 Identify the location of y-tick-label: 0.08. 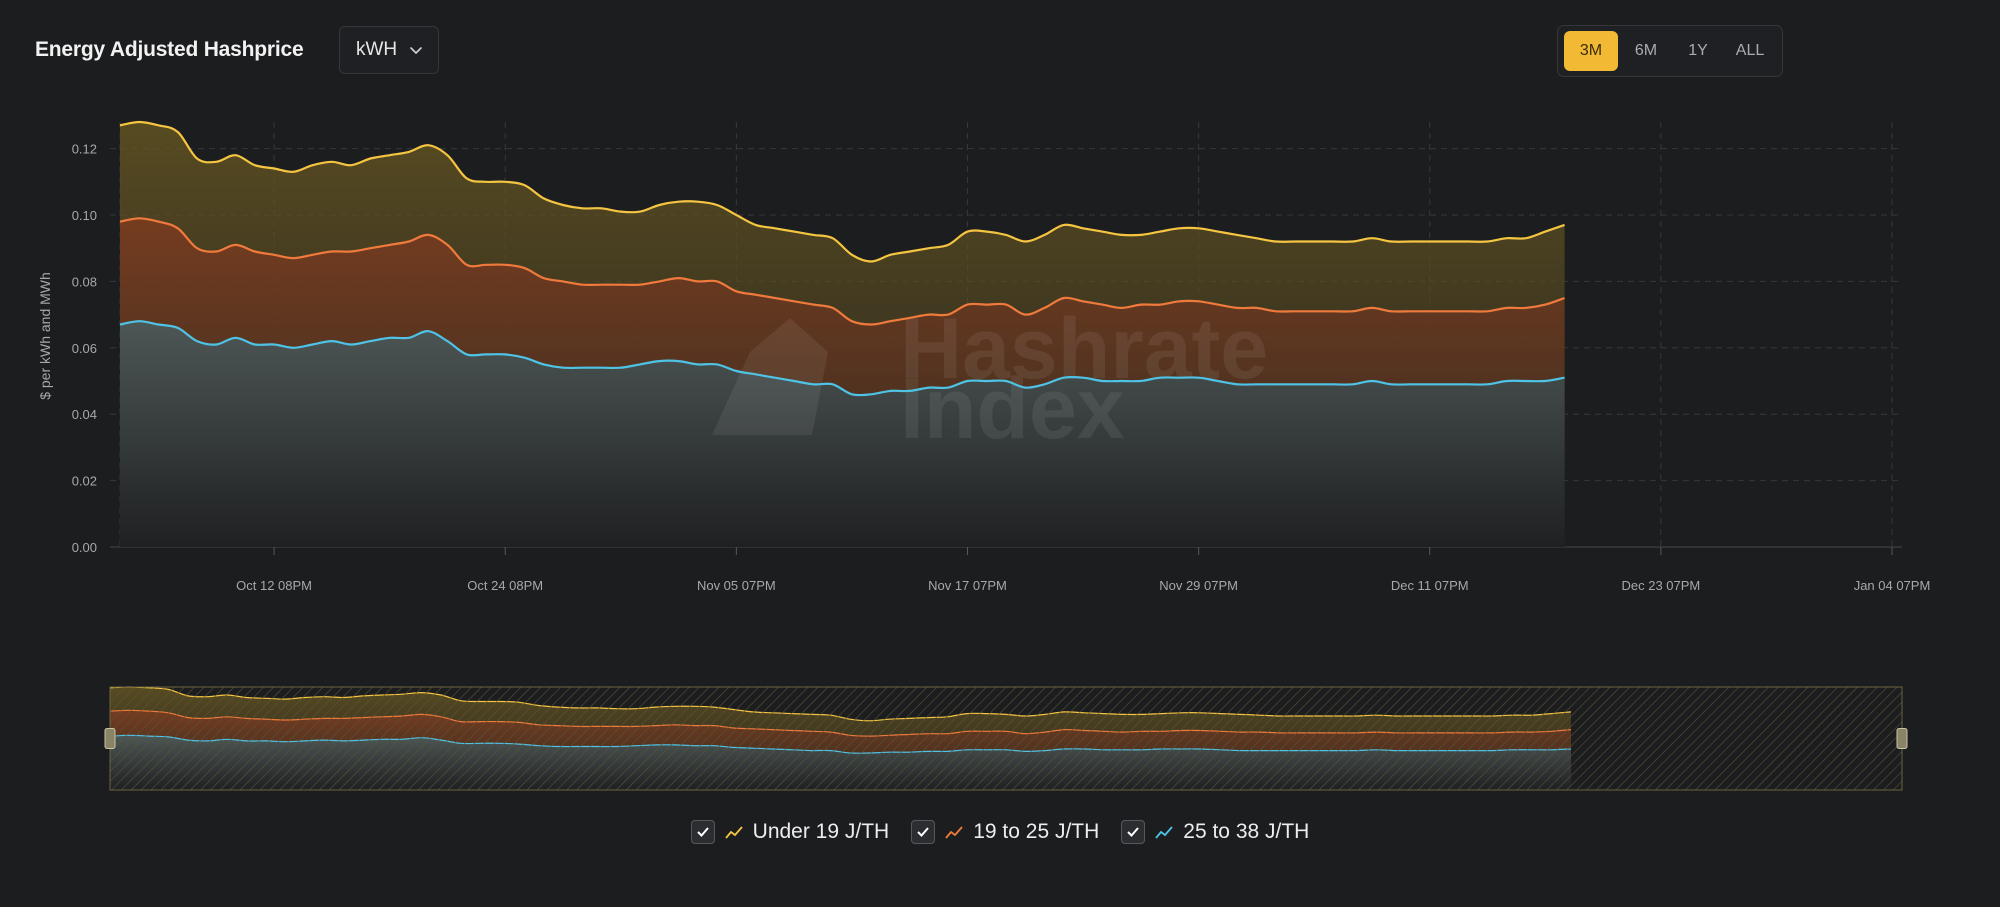
(84, 281).